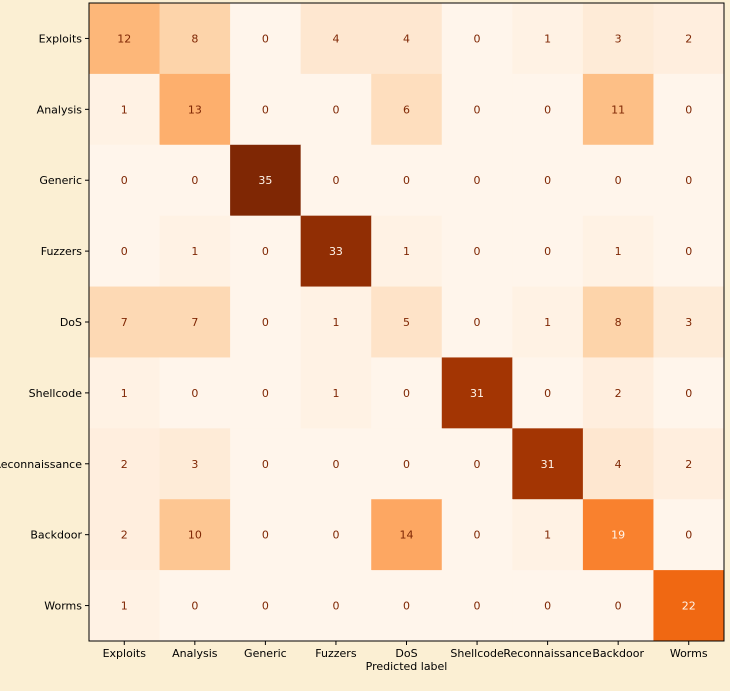 This screenshot has width=730, height=691. Describe the element at coordinates (63, 606) in the screenshot. I see `y-tick-label-8: Worms` at that location.